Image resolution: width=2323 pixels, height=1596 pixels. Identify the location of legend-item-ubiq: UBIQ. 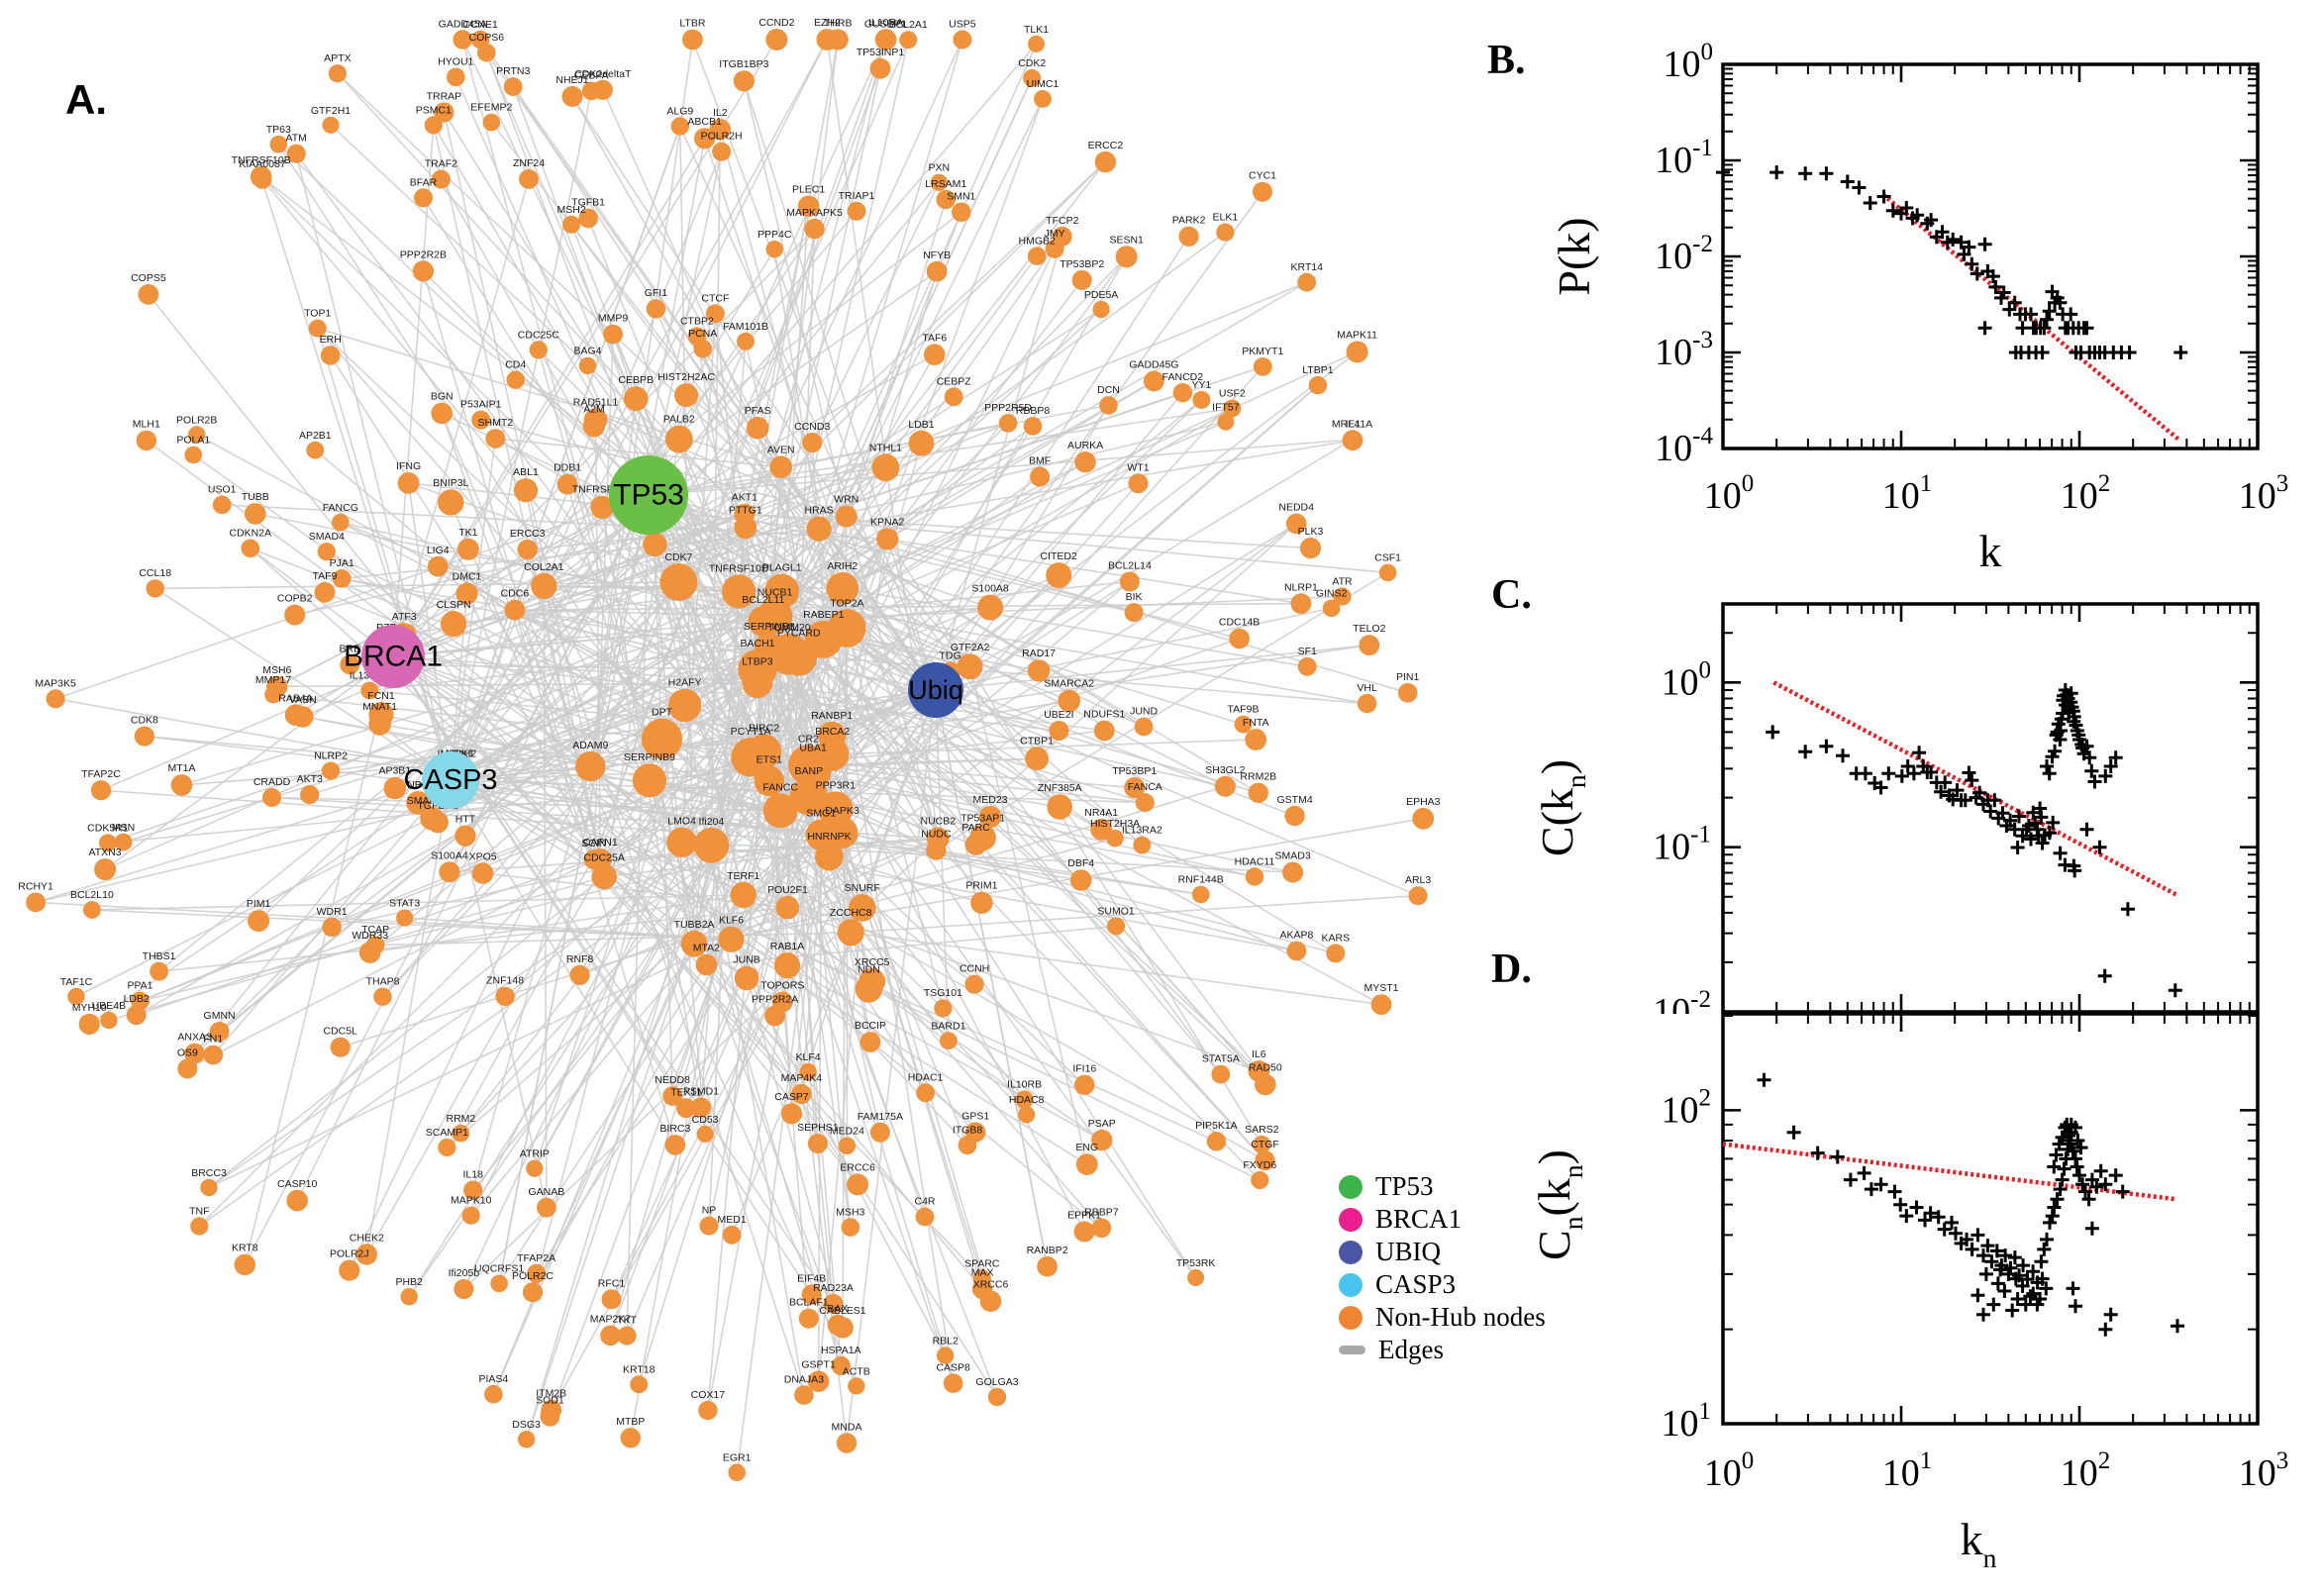
(1443, 1251).